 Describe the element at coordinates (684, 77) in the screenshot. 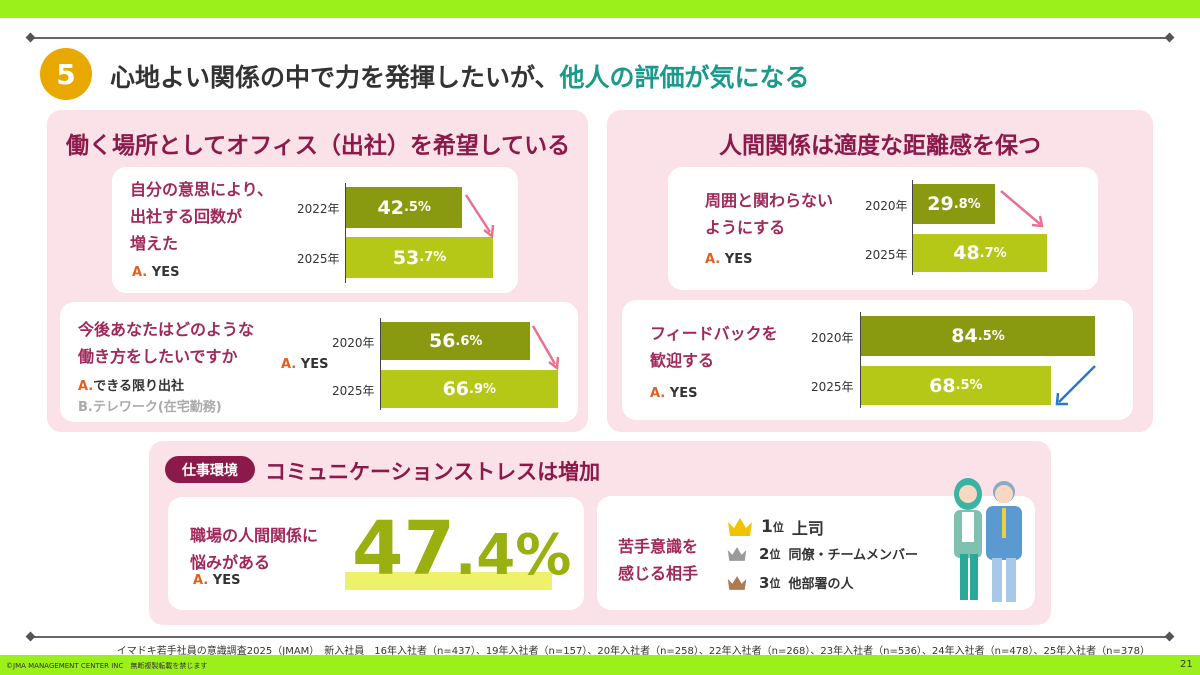

I see `title-highlight: 他人の評価が気になる` at that location.